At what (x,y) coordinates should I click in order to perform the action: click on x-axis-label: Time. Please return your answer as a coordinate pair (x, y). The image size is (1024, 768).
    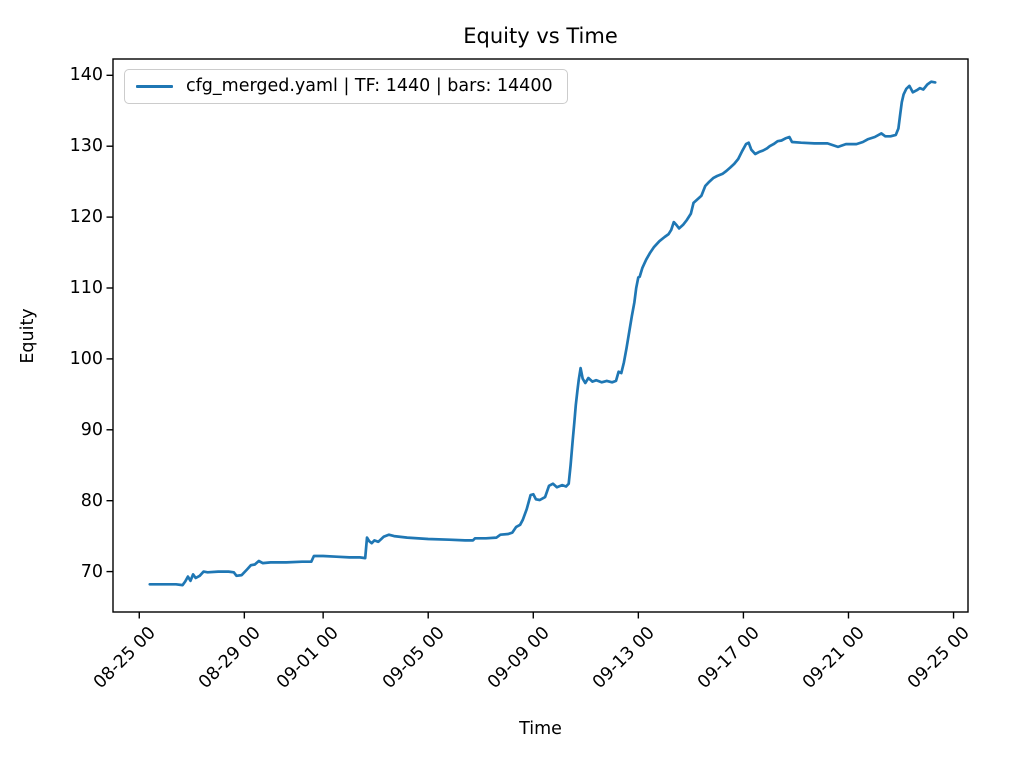
    Looking at the image, I should click on (540, 729).